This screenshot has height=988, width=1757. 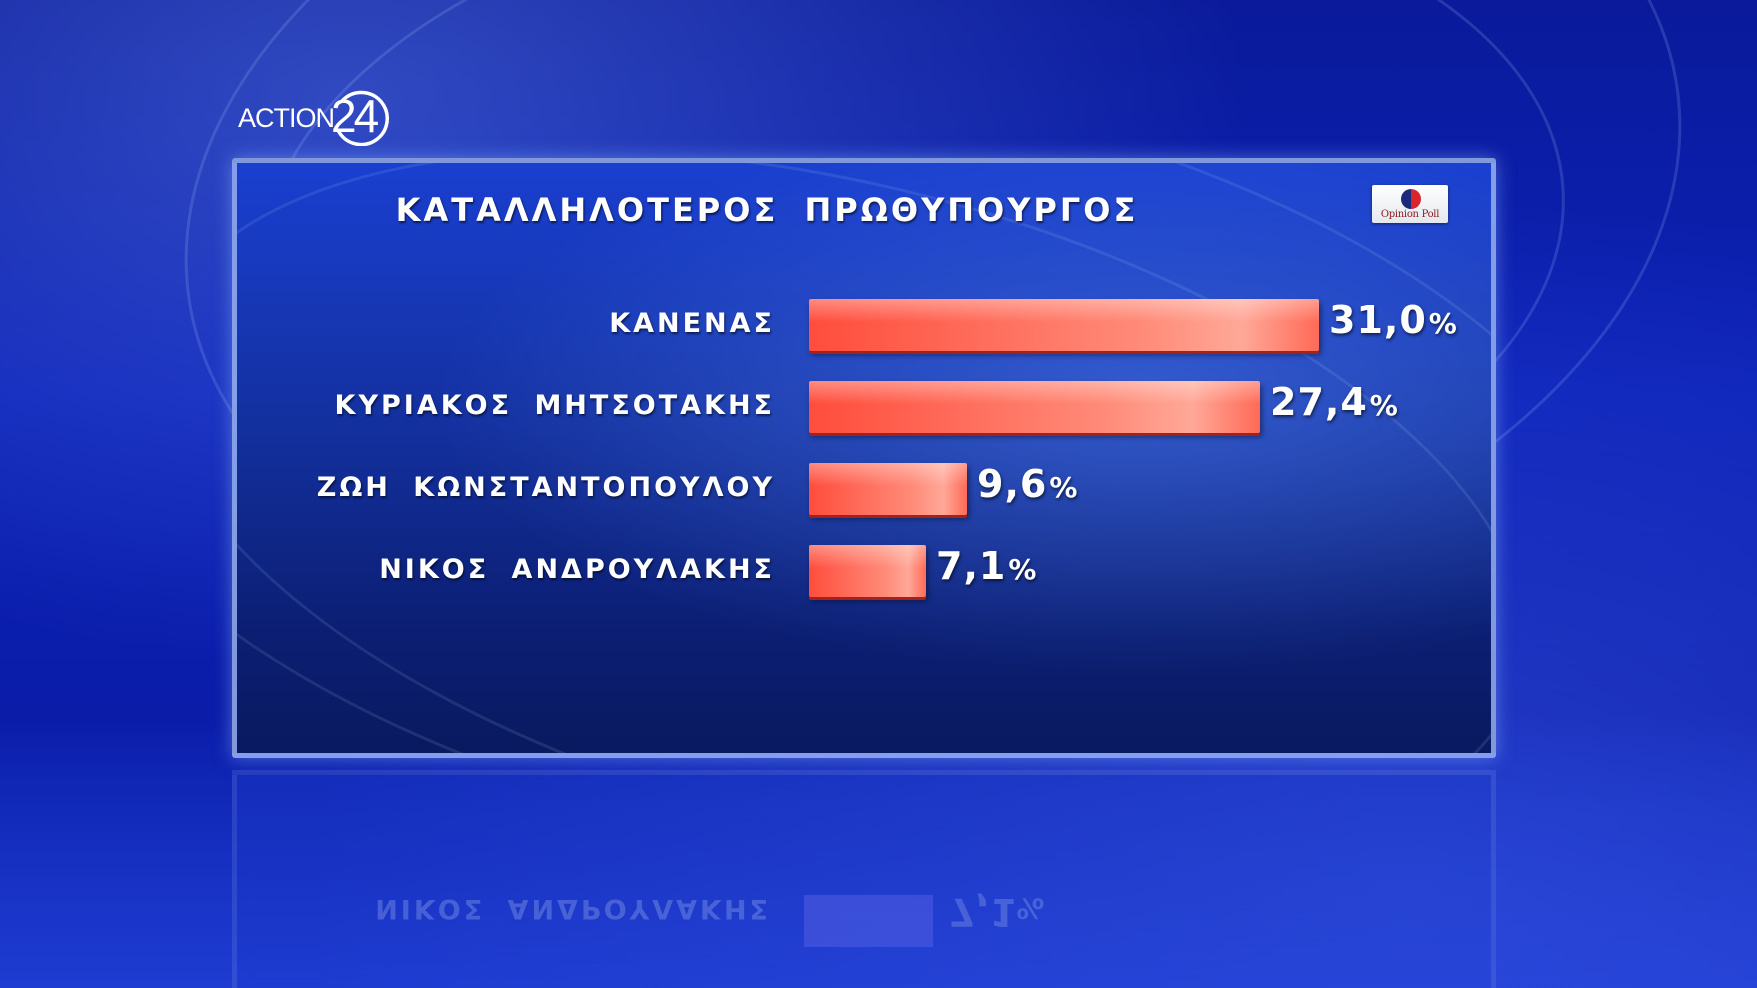 I want to click on reflection-label: ΝΙΚΟΣ ΑΝΔΡΟΥΛΑΚΗΣ, so click(x=573, y=908).